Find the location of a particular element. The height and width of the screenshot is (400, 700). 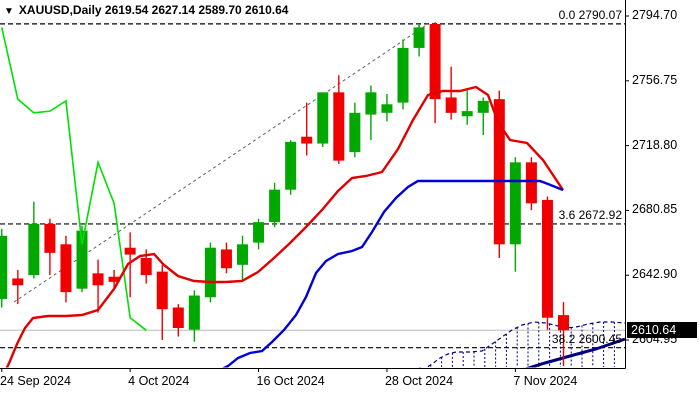

date-axis-label: 28 Oct 2024 is located at coordinates (419, 381).